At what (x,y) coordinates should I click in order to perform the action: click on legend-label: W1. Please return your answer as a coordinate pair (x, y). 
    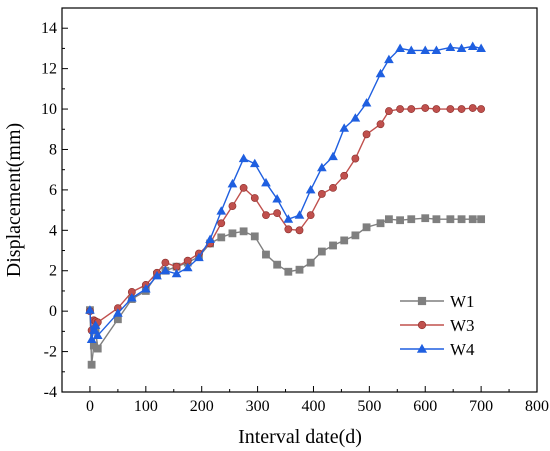
    Looking at the image, I should click on (462, 301).